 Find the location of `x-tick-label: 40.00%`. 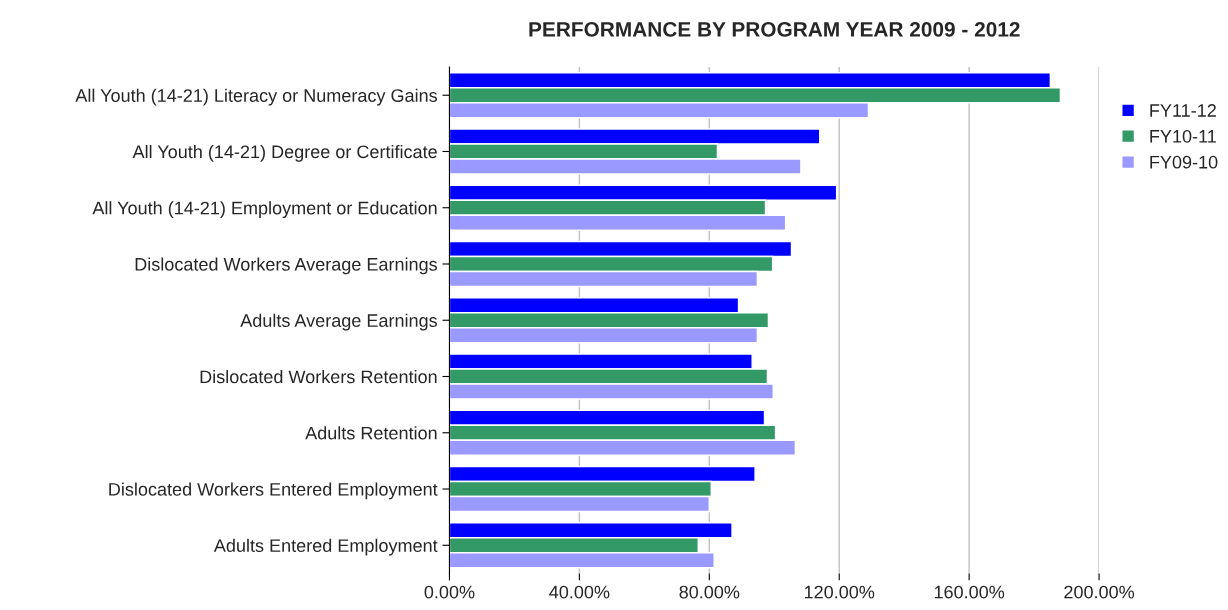

x-tick-label: 40.00% is located at coordinates (579, 592).